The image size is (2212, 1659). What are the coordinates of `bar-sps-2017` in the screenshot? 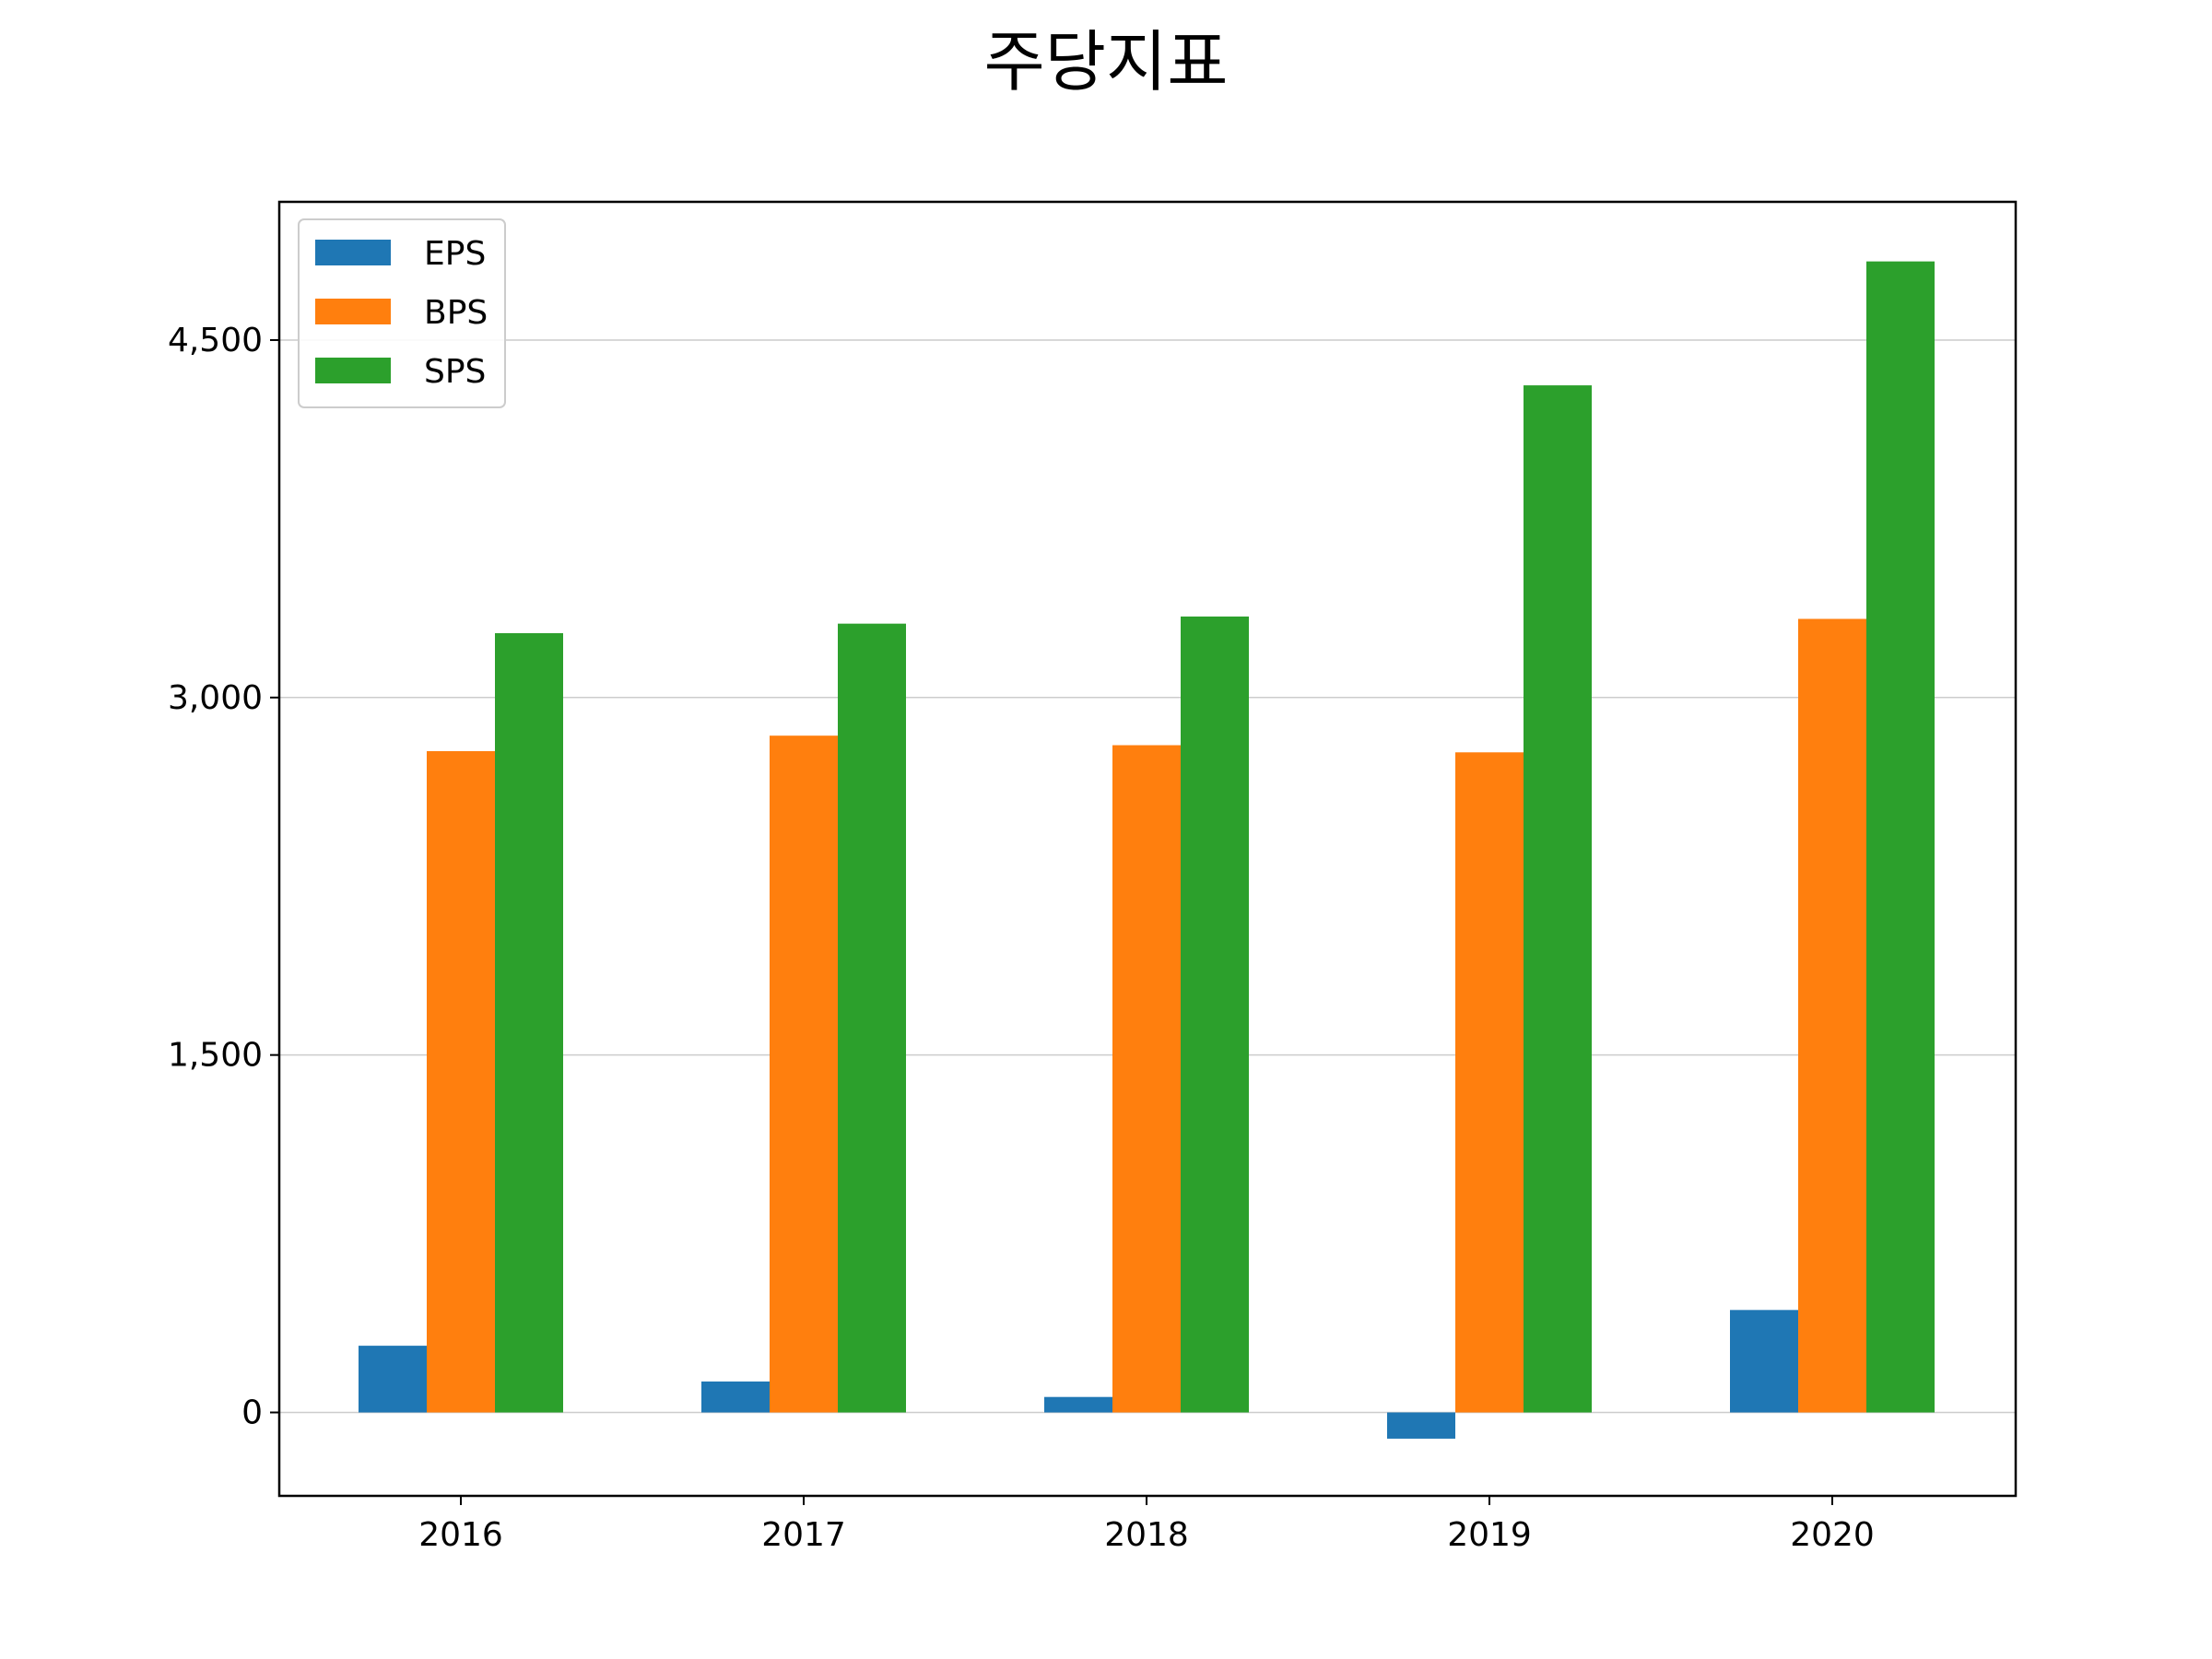 It's located at (872, 1018).